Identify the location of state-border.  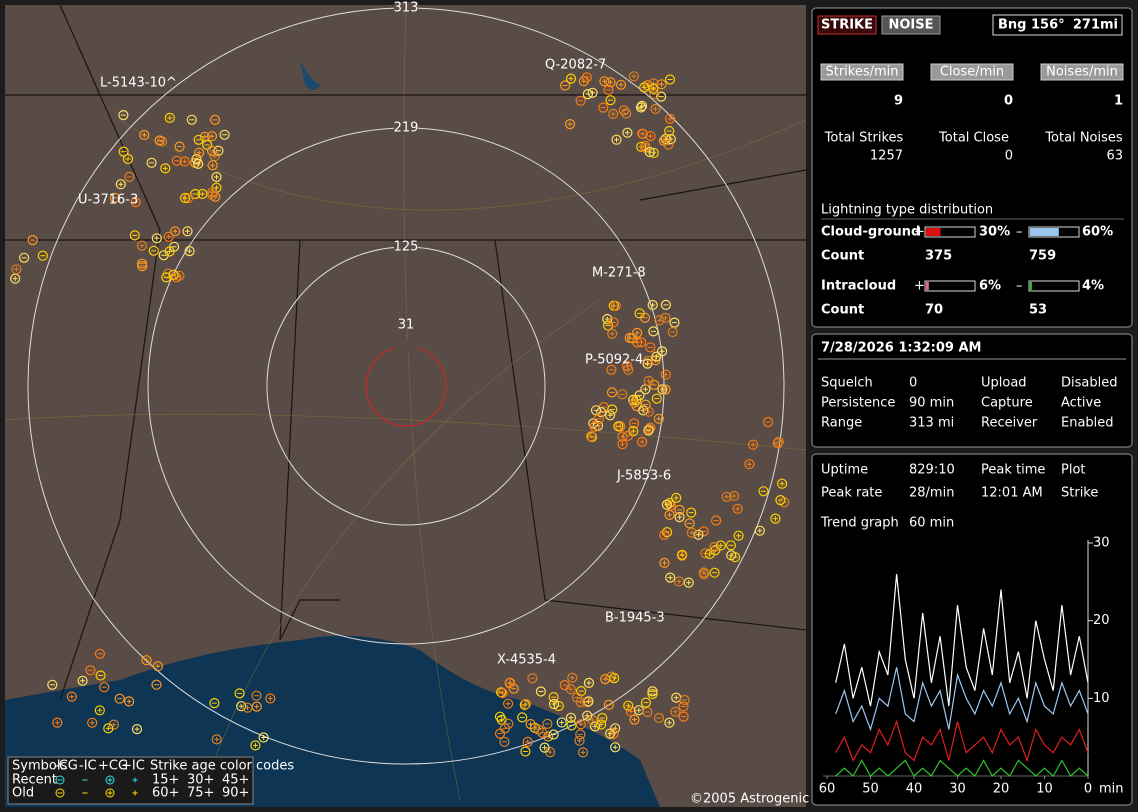
(309, 620).